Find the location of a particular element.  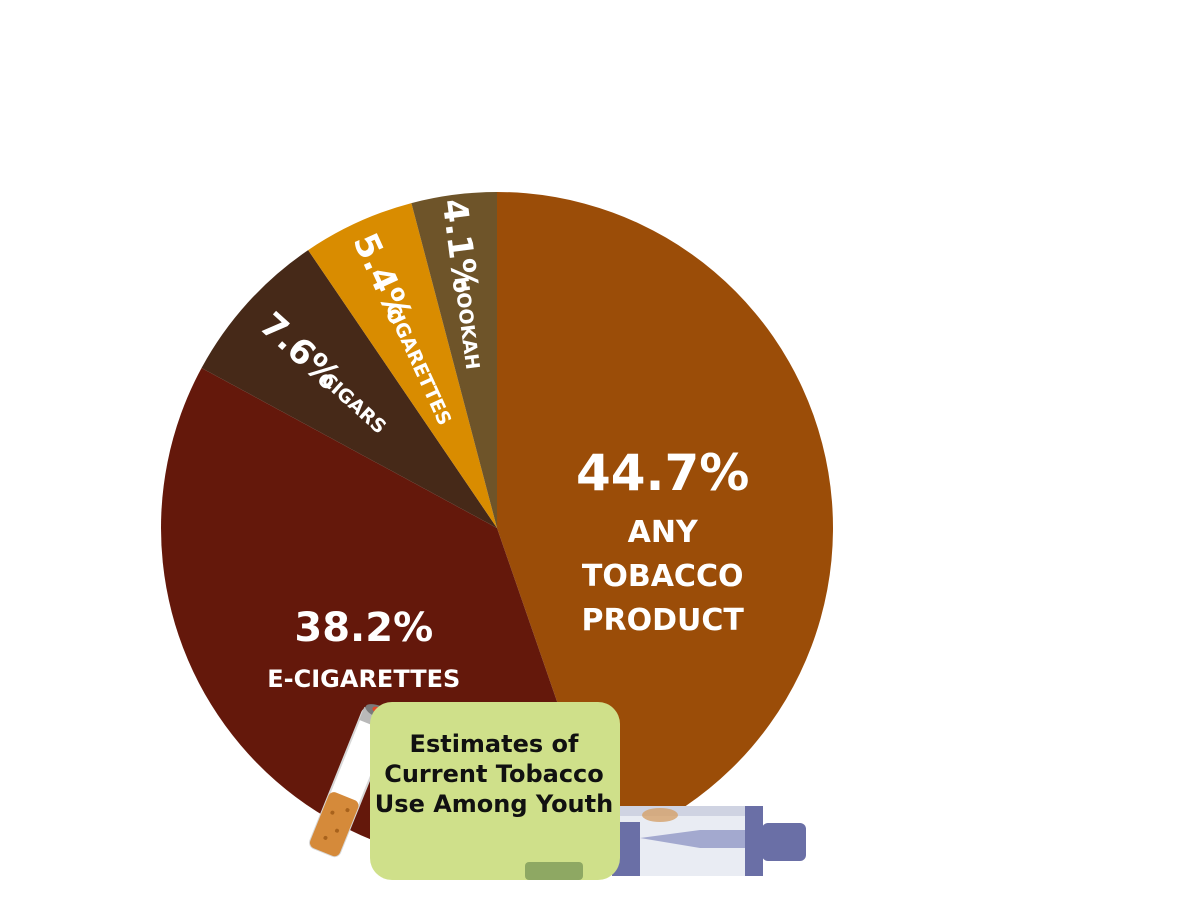

vape-cartridge-icon is located at coordinates (709, 841).